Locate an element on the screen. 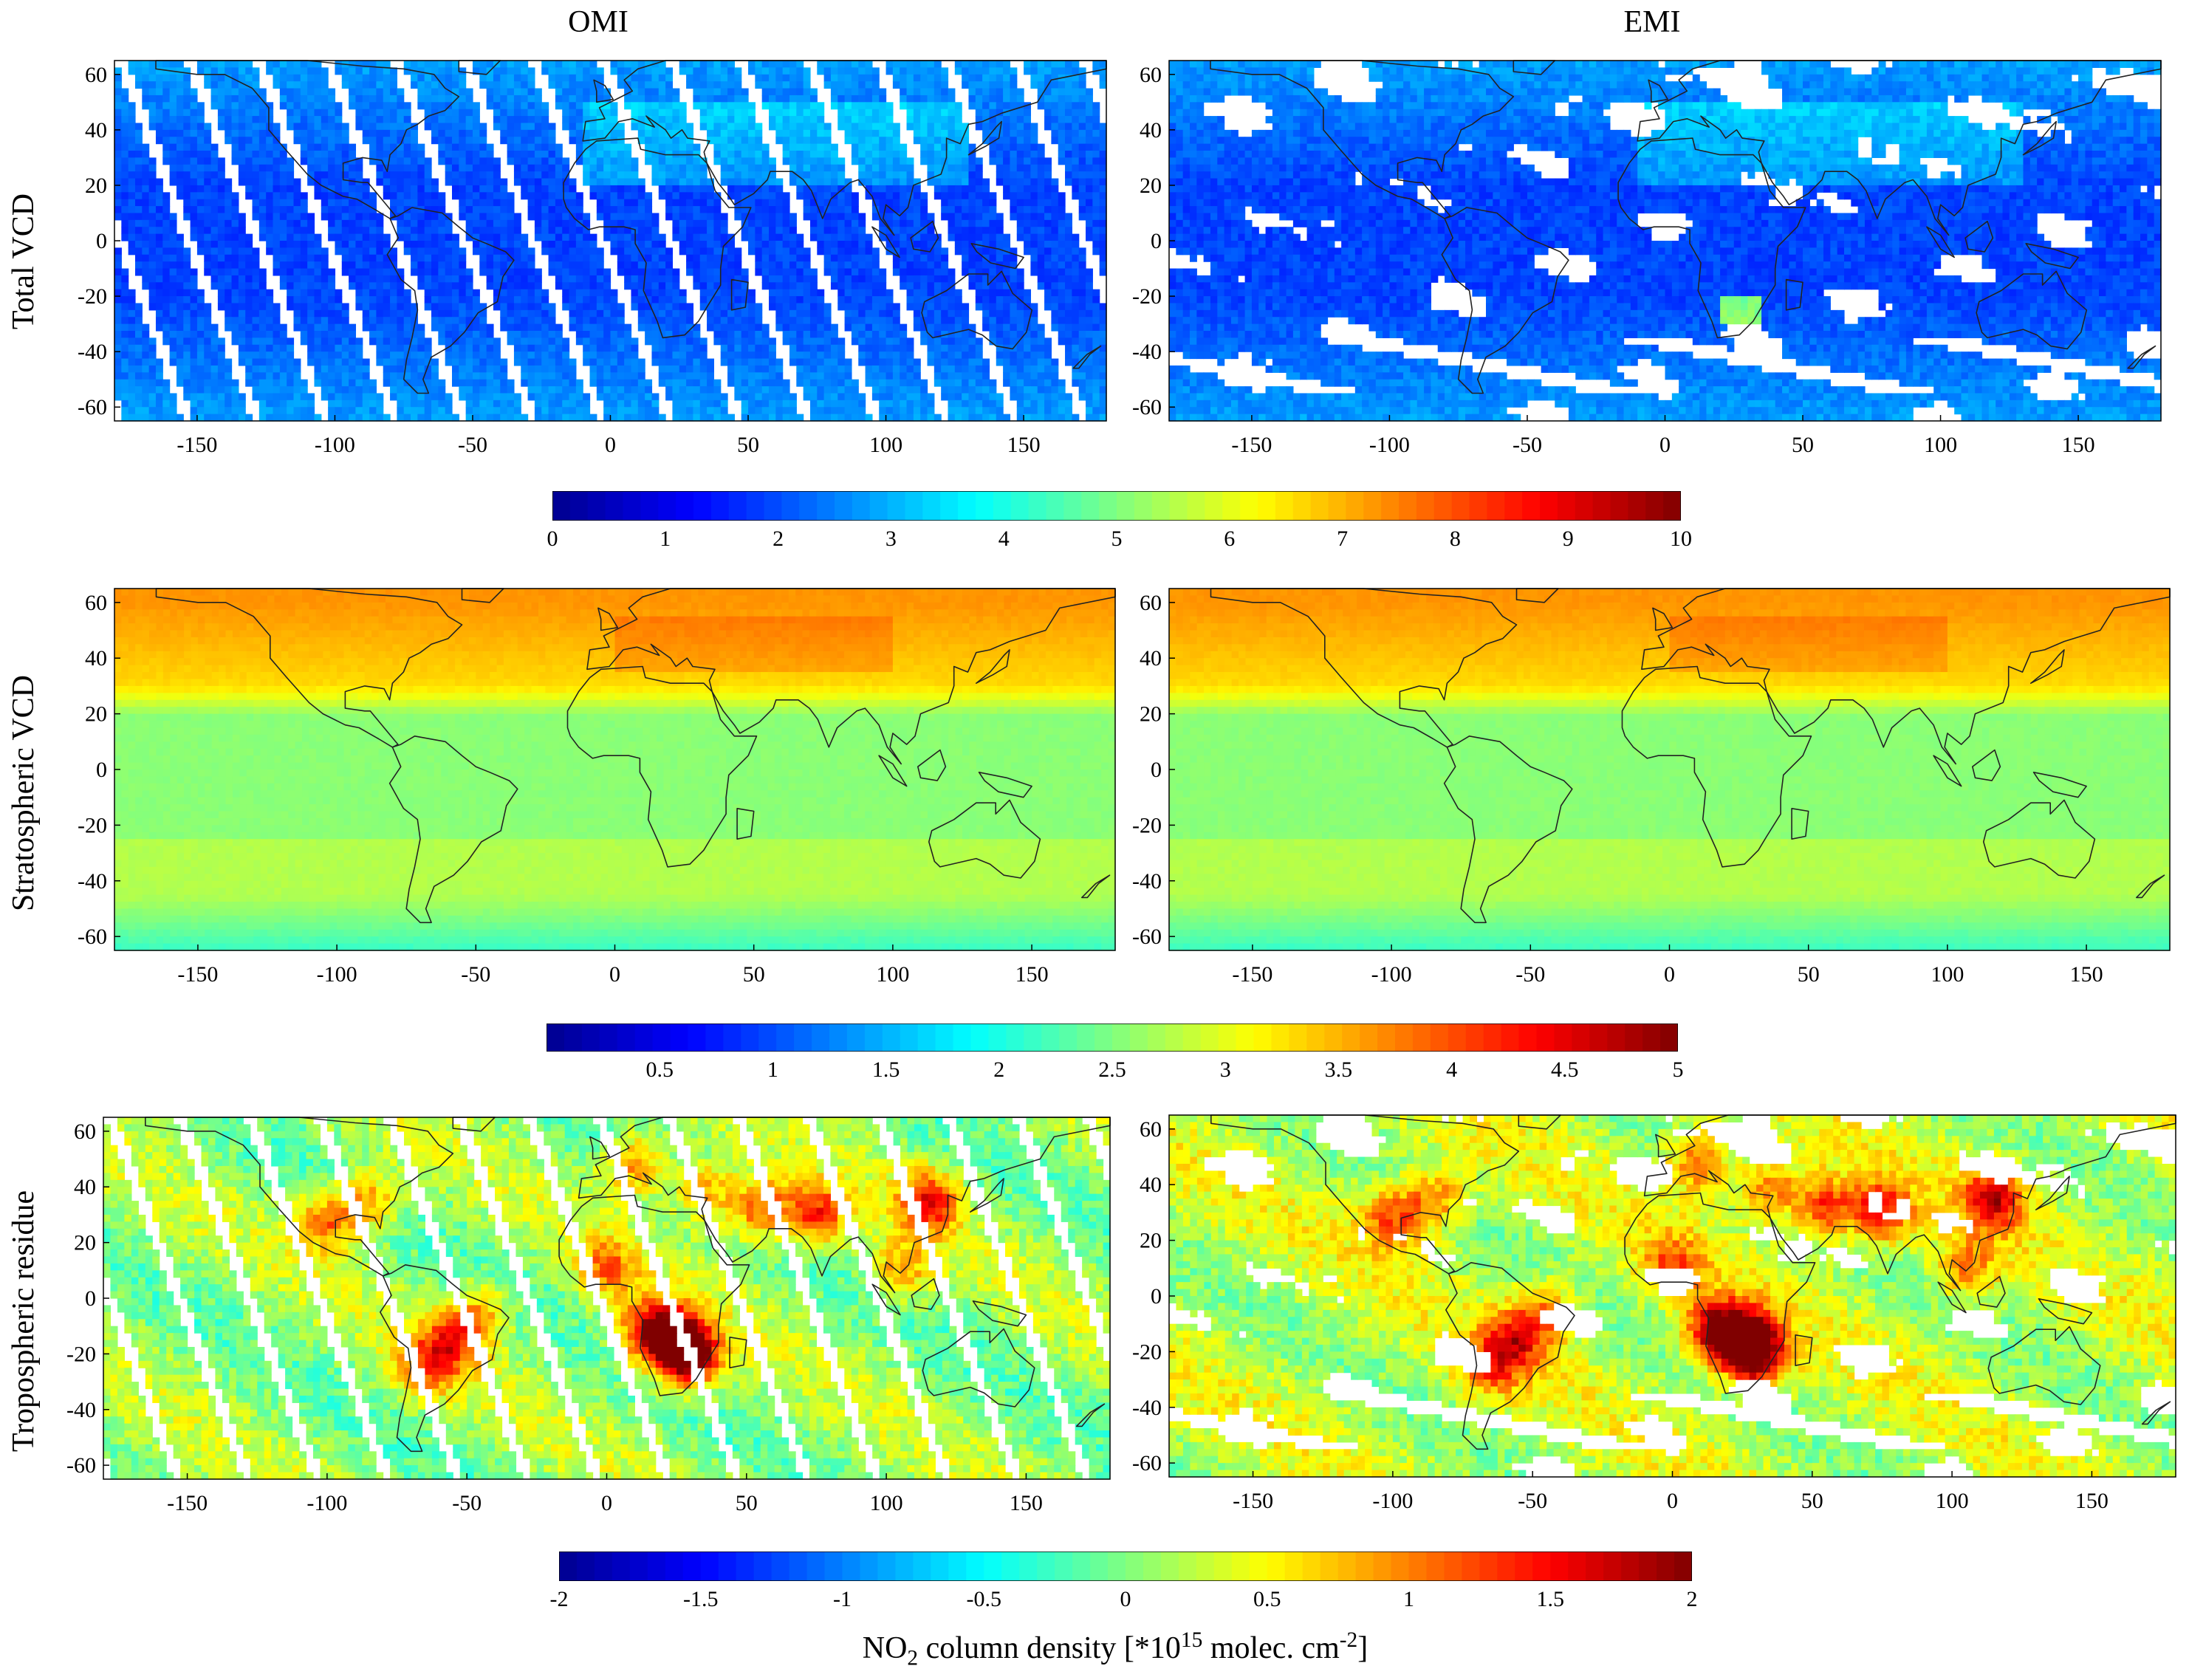  colorbar-axis-label: NO2 column density [*1015 molec. cm-2] is located at coordinates (1115, 1649).